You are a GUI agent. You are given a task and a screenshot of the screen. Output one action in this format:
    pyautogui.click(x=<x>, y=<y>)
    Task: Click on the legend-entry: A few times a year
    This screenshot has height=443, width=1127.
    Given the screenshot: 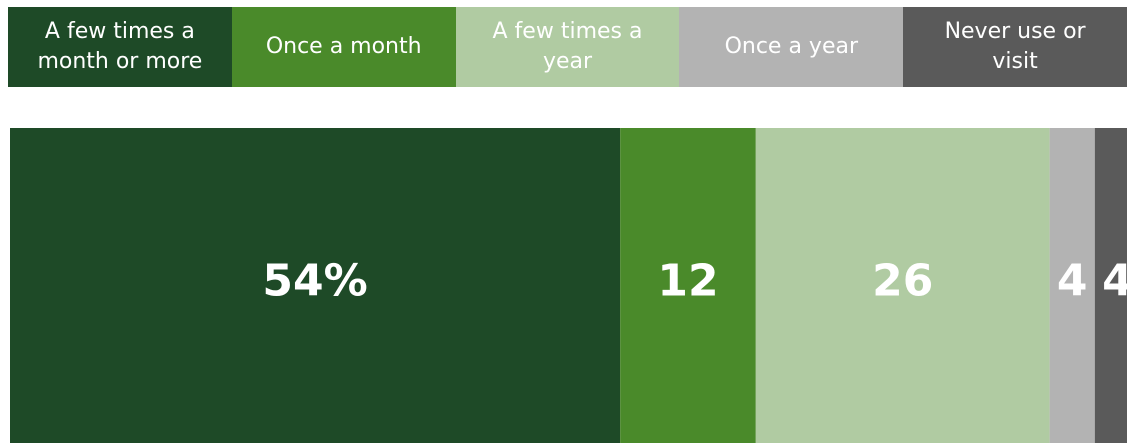 What is the action you would take?
    pyautogui.click(x=567, y=47)
    